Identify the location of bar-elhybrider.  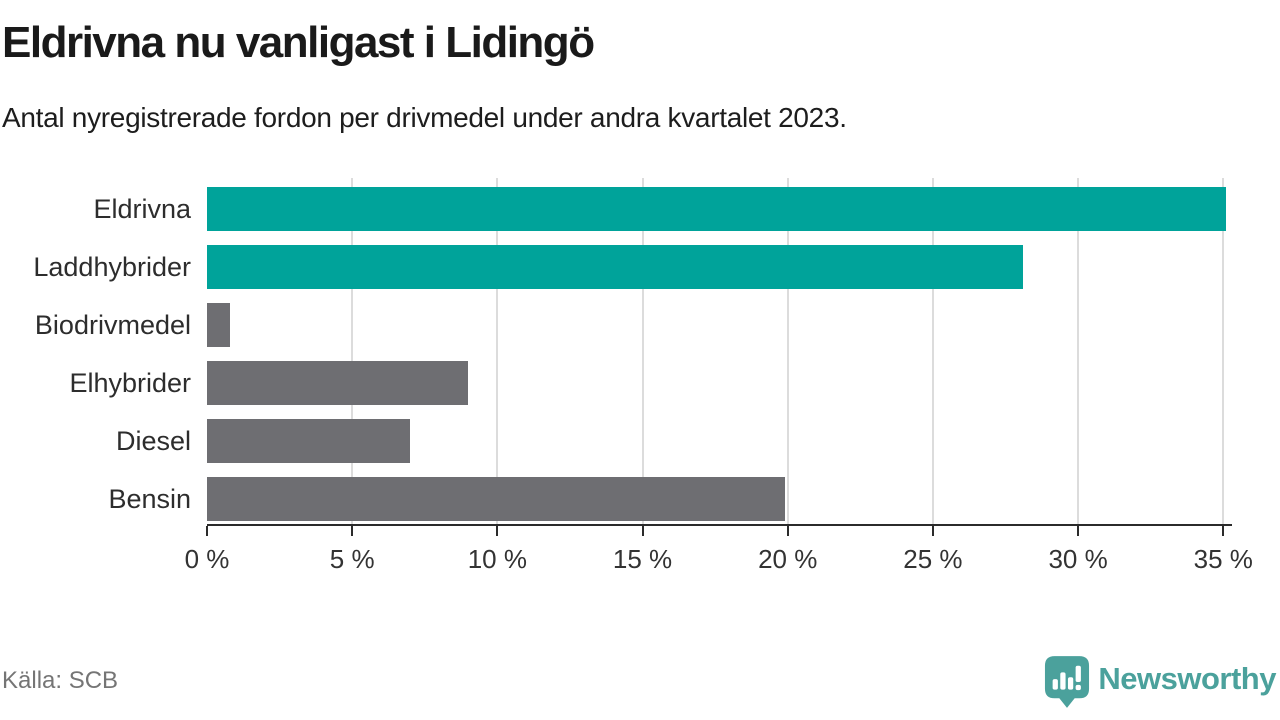
(338, 382).